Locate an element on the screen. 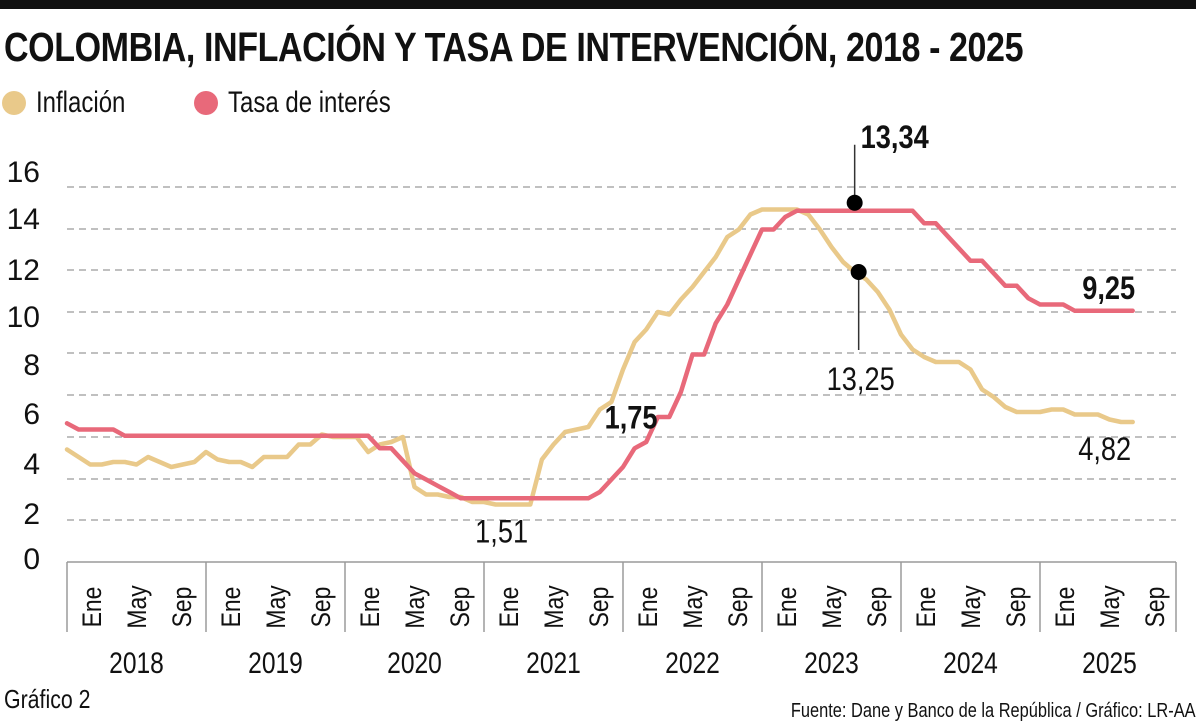  y-tick-label: 8 is located at coordinates (31, 365).